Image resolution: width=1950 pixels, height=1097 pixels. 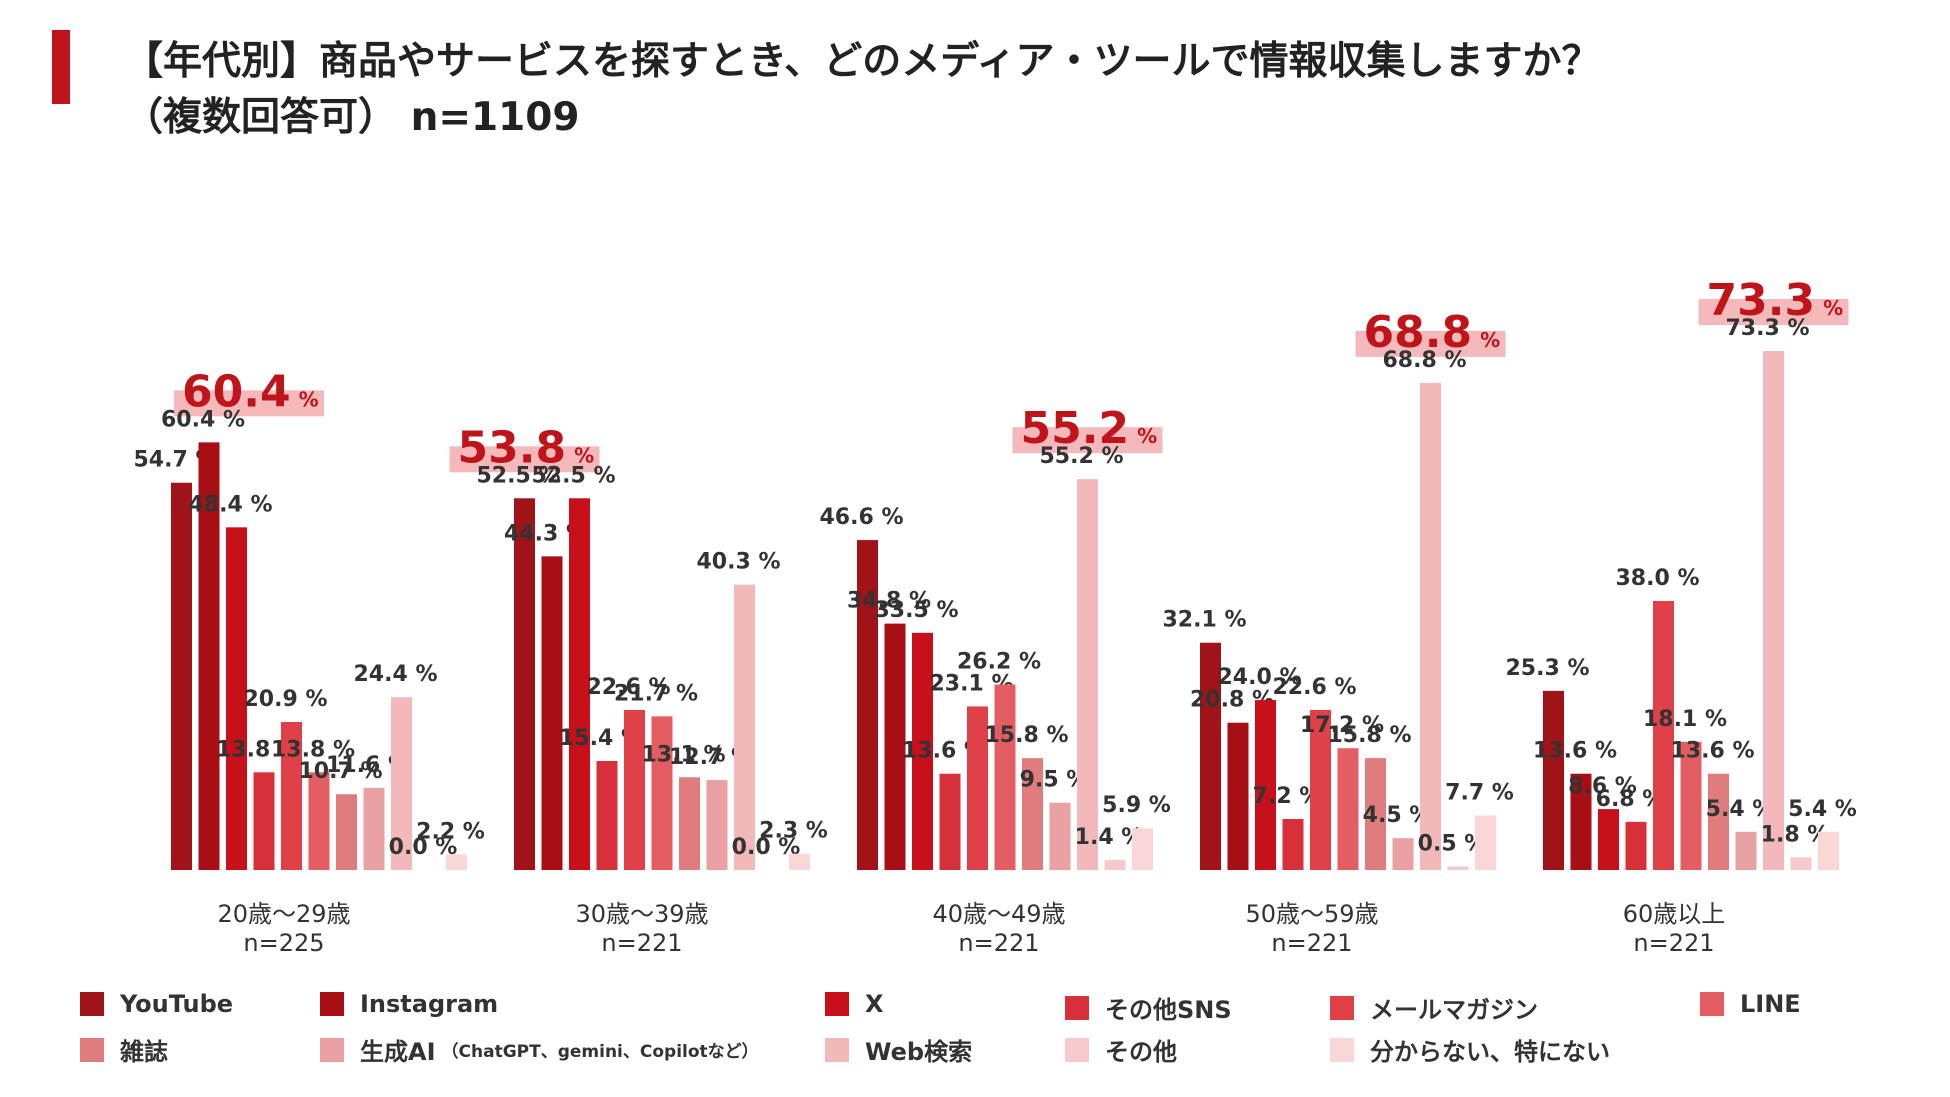 I want to click on title-line-2: （複数回答可） n=1109, so click(x=352, y=117).